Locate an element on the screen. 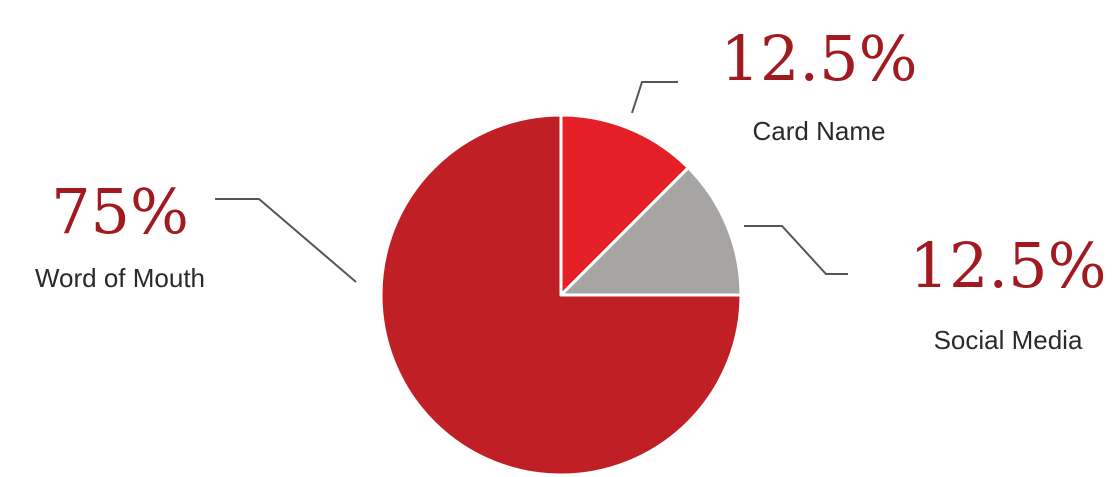 This screenshot has width=1112, height=477. pie-slice-card-name is located at coordinates (624, 205).